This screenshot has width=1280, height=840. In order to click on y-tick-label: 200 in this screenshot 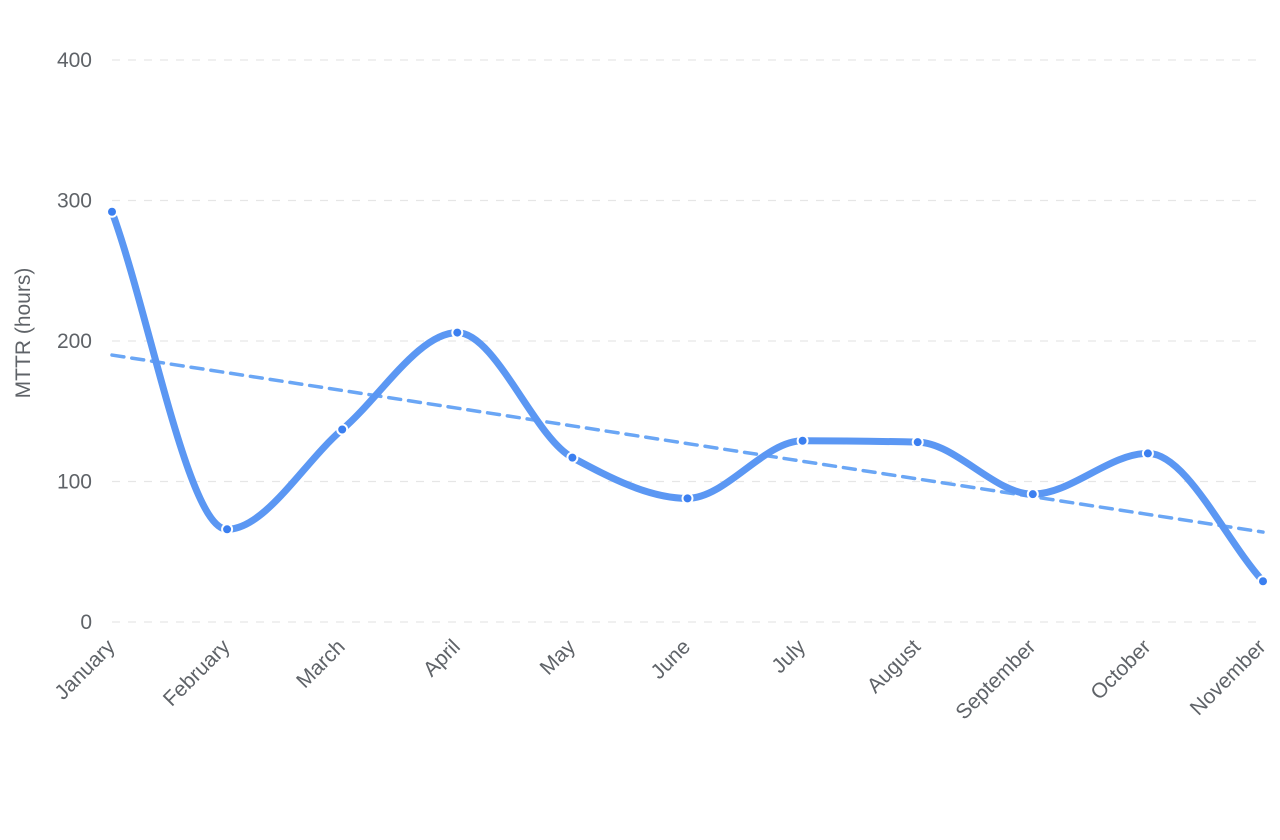, I will do `click(74, 341)`.